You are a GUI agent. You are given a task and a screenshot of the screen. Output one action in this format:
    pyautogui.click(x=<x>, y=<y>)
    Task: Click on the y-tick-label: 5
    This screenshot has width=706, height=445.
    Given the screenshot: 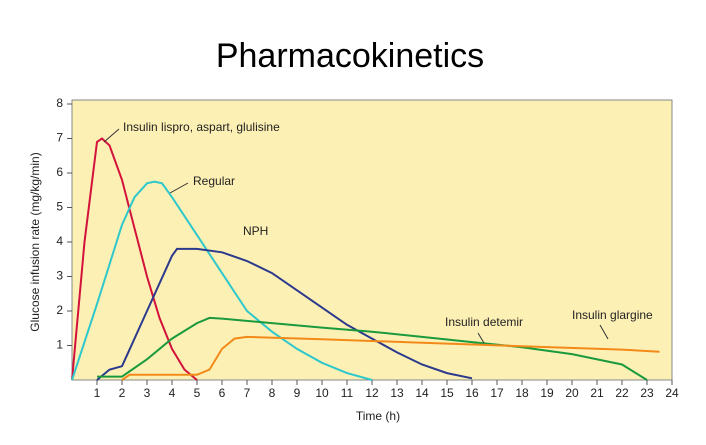 What is the action you would take?
    pyautogui.click(x=59, y=207)
    